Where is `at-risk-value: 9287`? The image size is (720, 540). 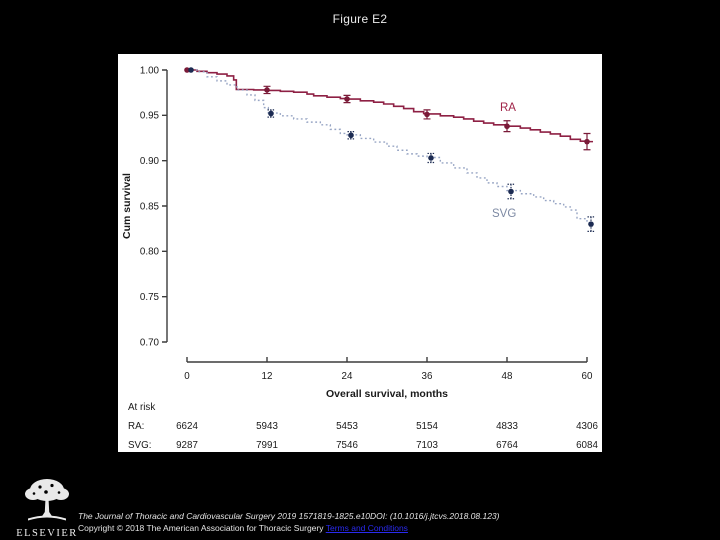 at-risk-value: 9287 is located at coordinates (187, 445).